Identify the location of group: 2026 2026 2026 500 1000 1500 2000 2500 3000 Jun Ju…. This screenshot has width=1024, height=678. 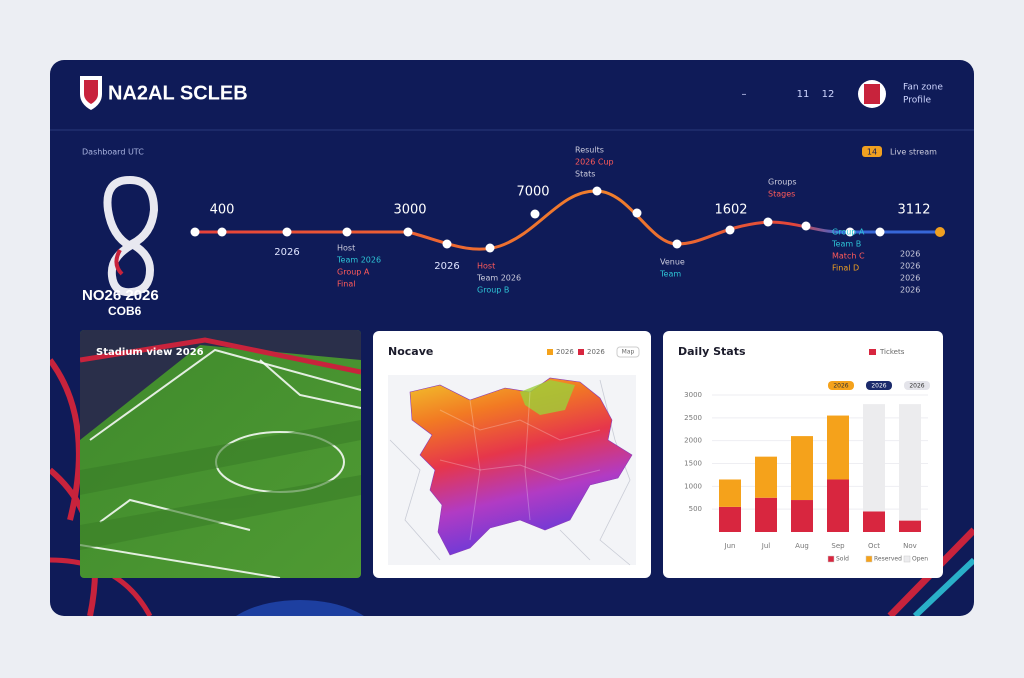
(807, 472).